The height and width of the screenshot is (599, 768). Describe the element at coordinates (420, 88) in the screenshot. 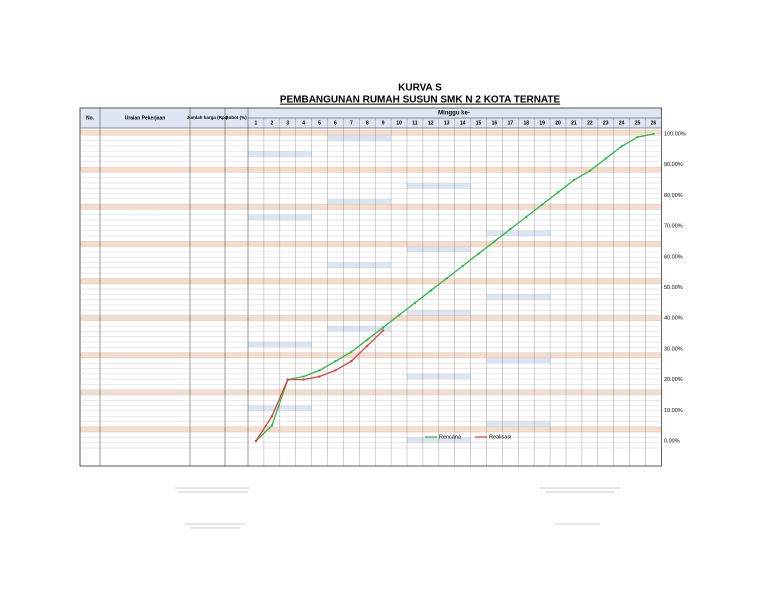

I see `title: KURVA S` at that location.